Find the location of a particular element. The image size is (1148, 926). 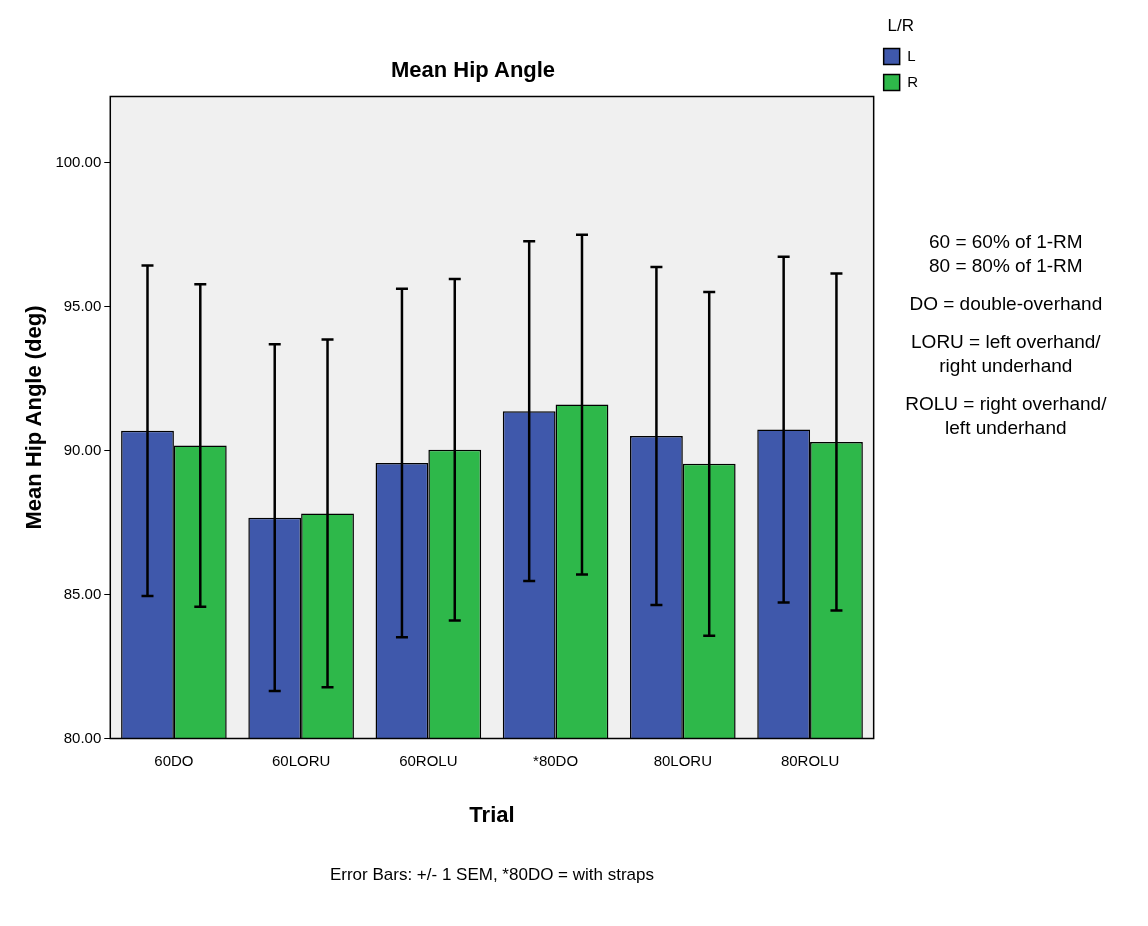

legend-title: L/R is located at coordinates (901, 26).